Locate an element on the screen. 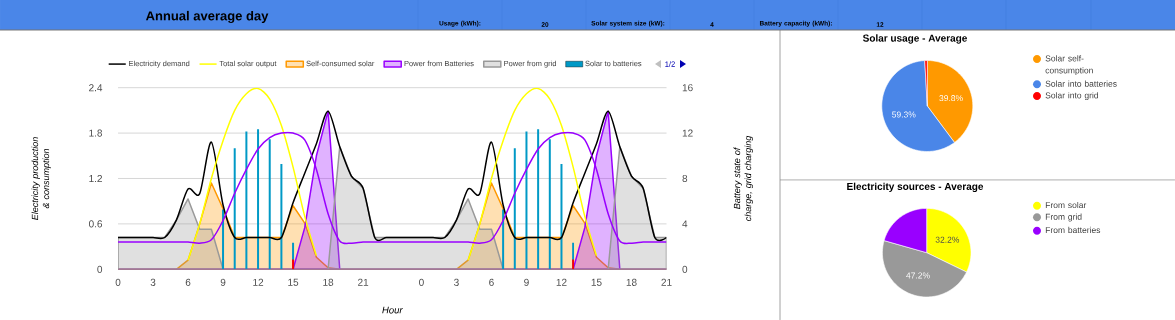 The height and width of the screenshot is (320, 1175). data-label: 47.2% is located at coordinates (918, 275).